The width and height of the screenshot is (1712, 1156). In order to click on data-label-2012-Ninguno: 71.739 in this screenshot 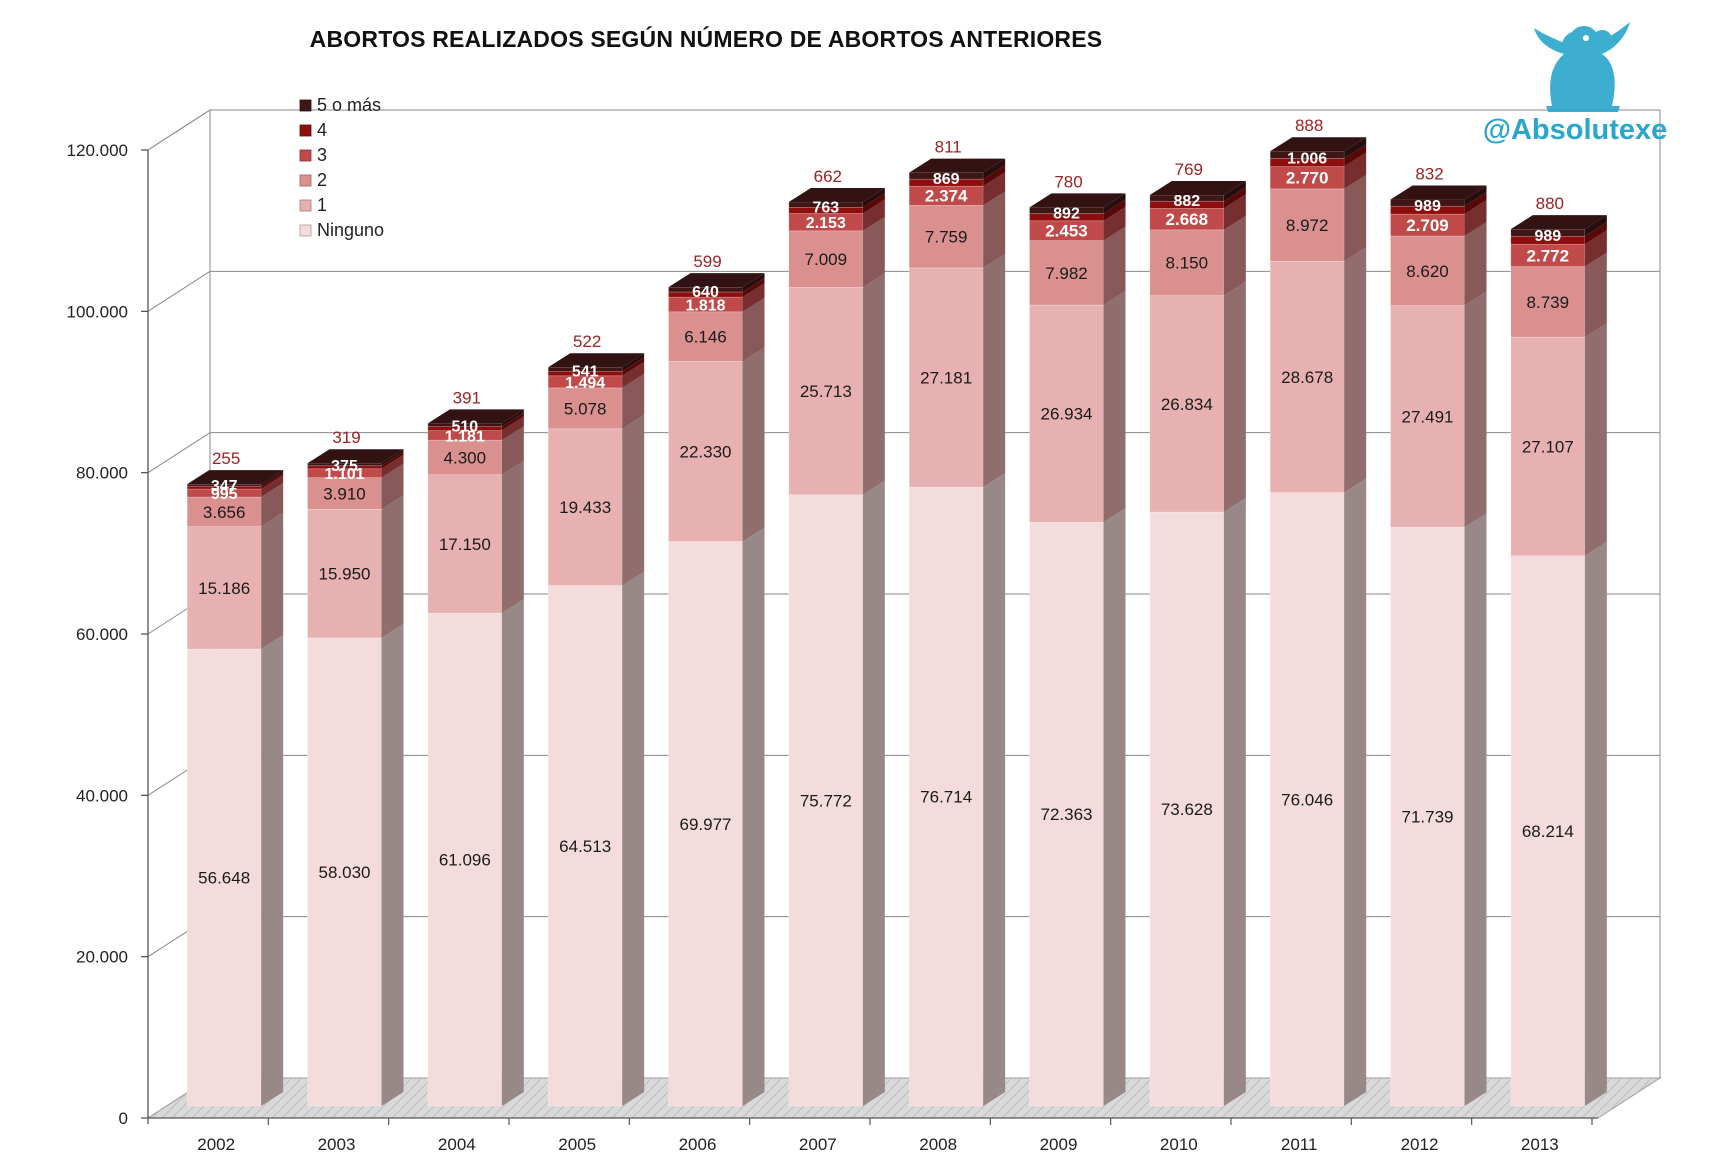, I will do `click(1428, 817)`.